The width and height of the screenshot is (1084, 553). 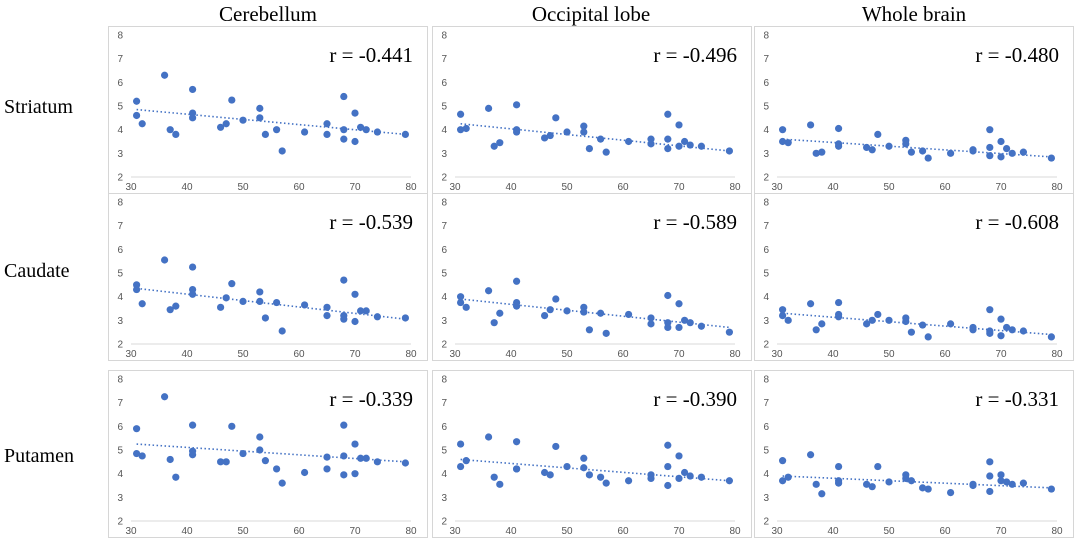 What do you see at coordinates (444, 403) in the screenshot?
I see `y-tick-label: 7` at bounding box center [444, 403].